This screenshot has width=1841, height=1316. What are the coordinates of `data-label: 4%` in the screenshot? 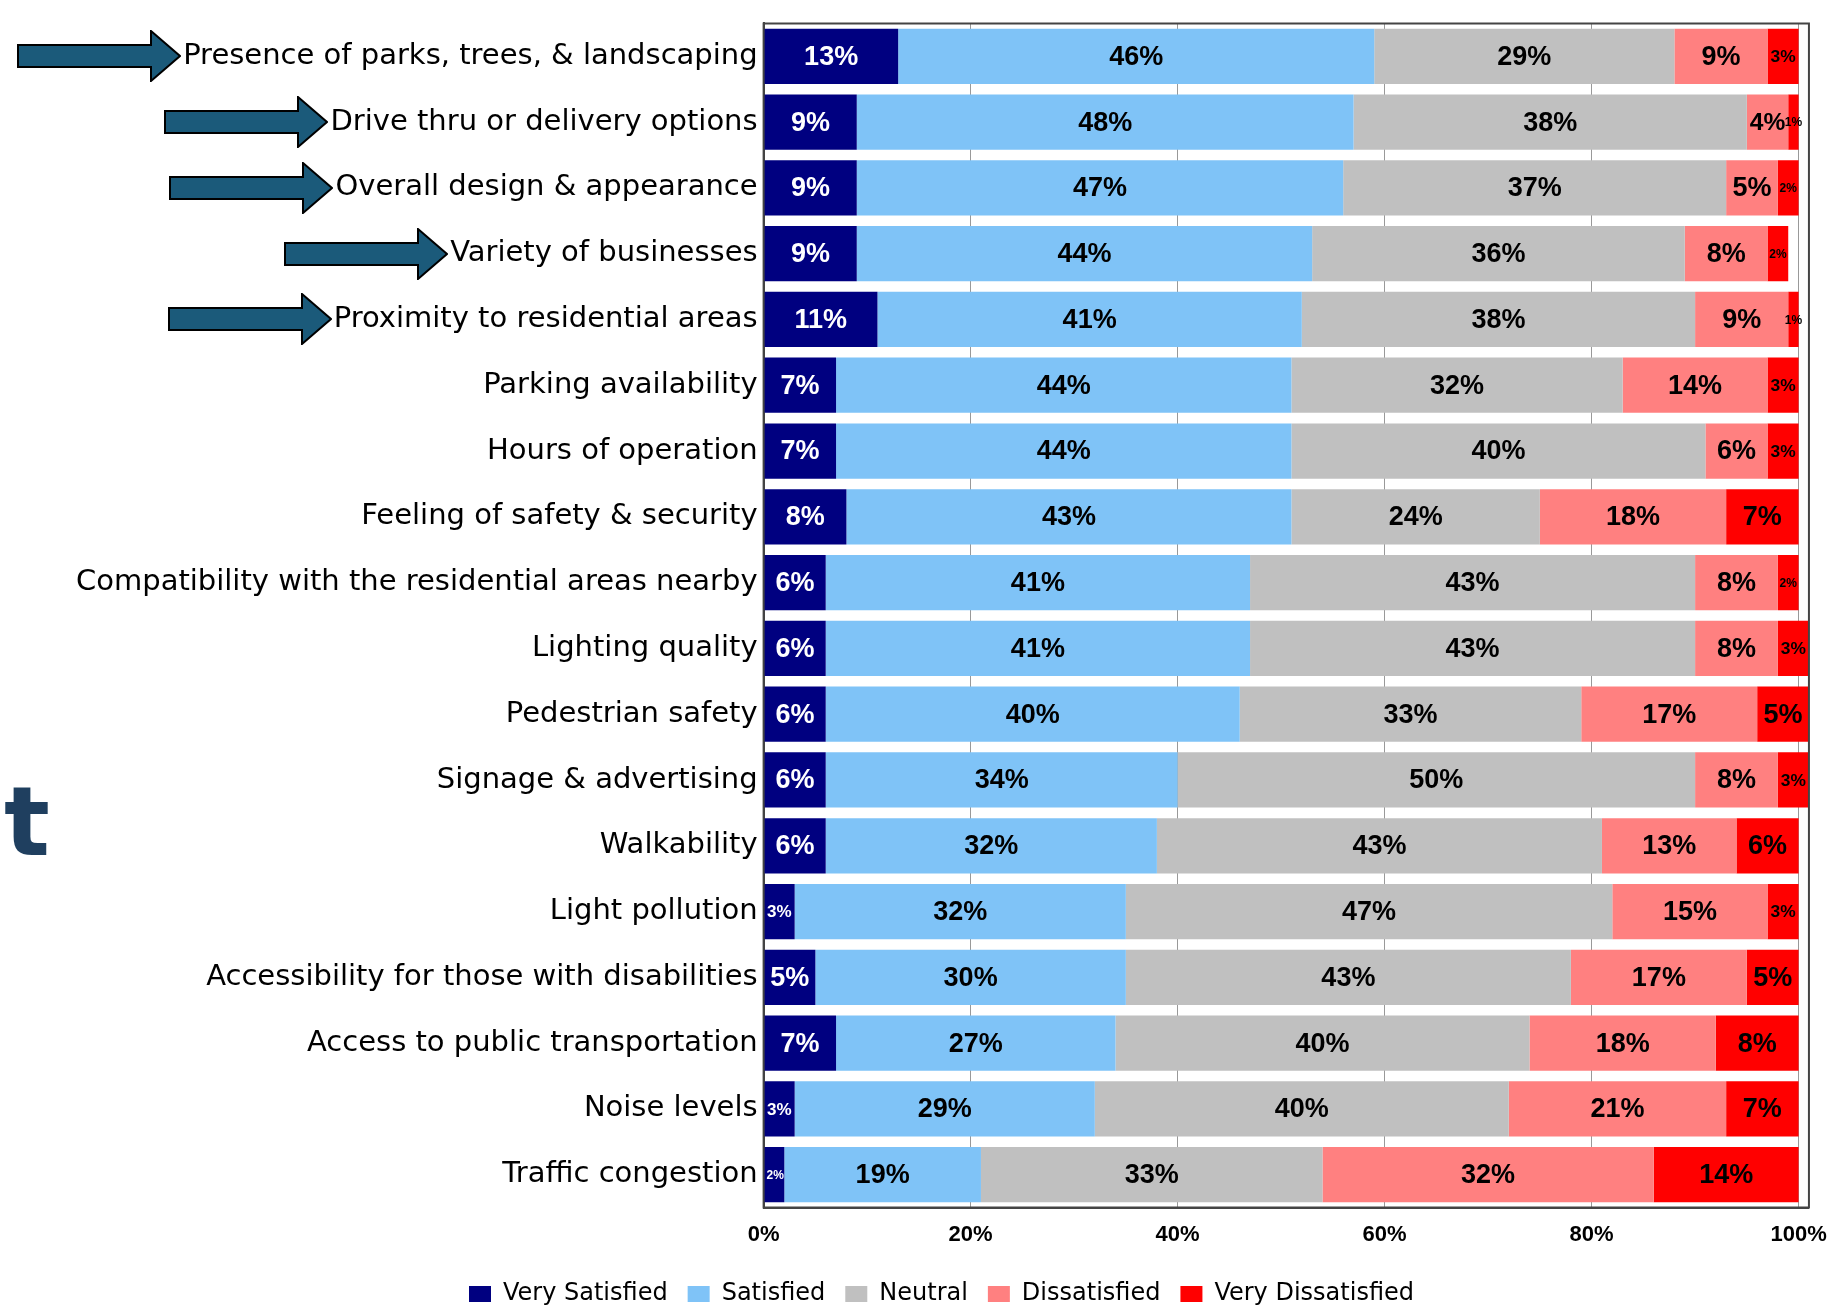 It's located at (1767, 121).